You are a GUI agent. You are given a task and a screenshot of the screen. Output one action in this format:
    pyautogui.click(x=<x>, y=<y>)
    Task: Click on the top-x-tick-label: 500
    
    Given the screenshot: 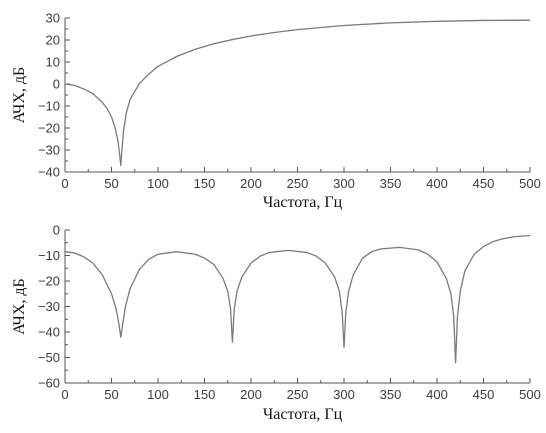 What is the action you would take?
    pyautogui.click(x=530, y=183)
    